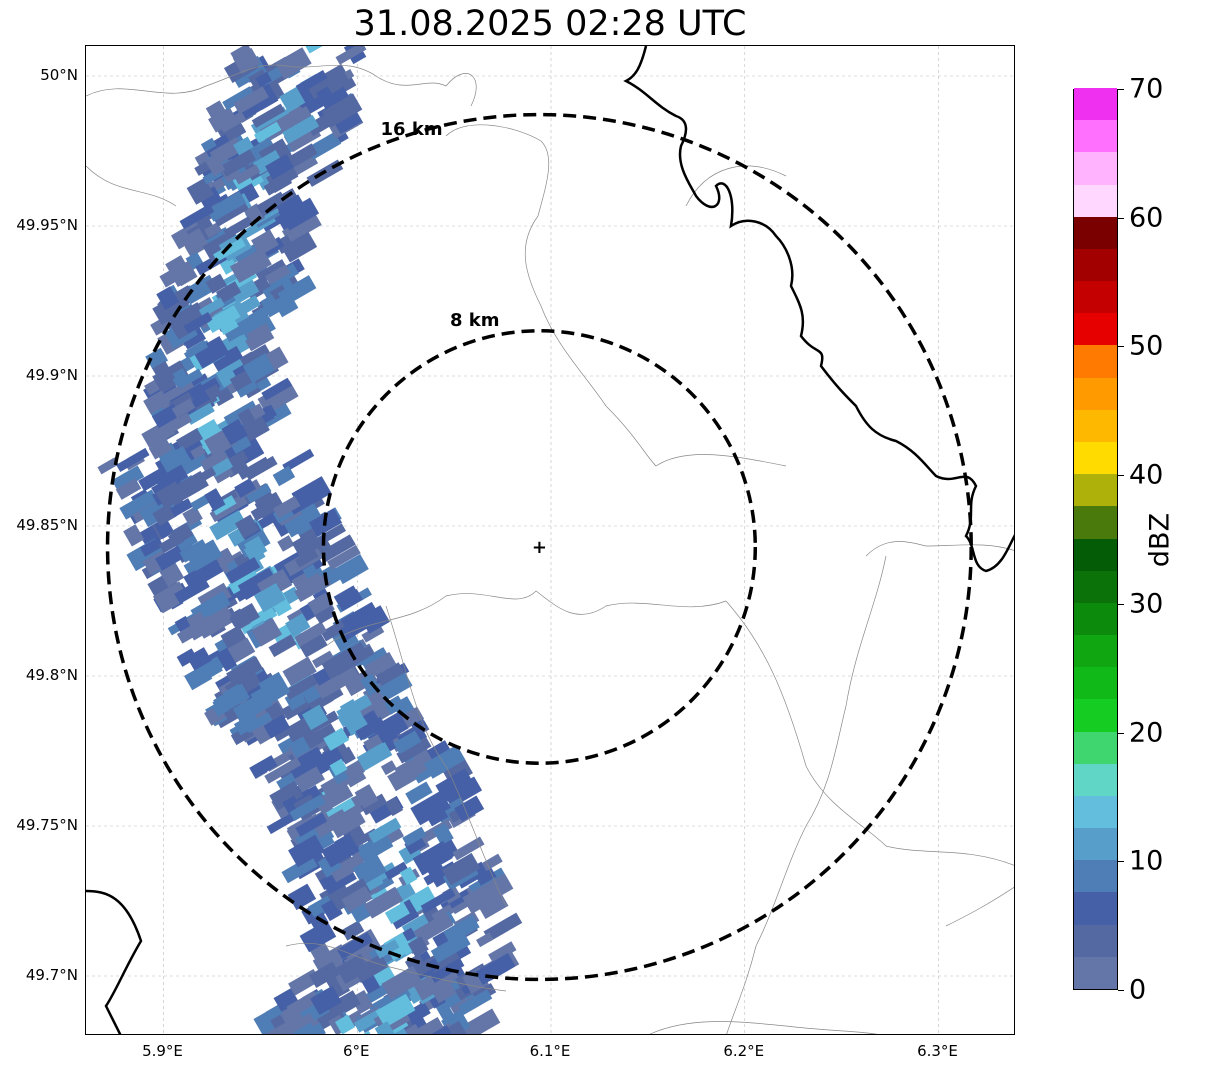 The height and width of the screenshot is (1069, 1207). Describe the element at coordinates (1121, 990) in the screenshot. I see `colorbar-tick-mark` at that location.